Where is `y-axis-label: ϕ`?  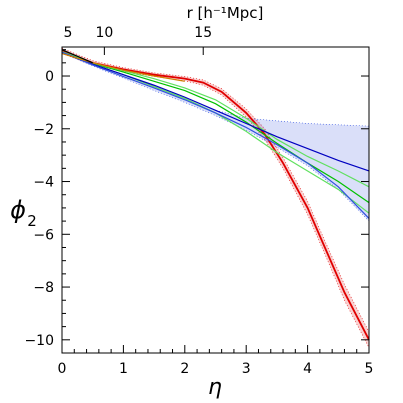 y-axis-label: ϕ is located at coordinates (18, 210).